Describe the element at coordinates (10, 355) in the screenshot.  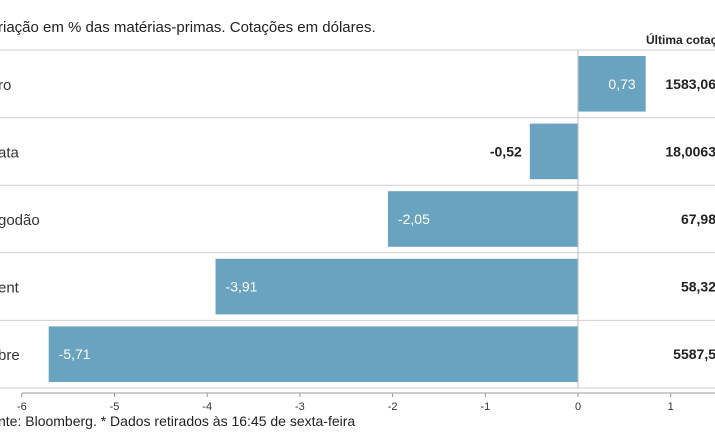
I see `category-label: bre` at that location.